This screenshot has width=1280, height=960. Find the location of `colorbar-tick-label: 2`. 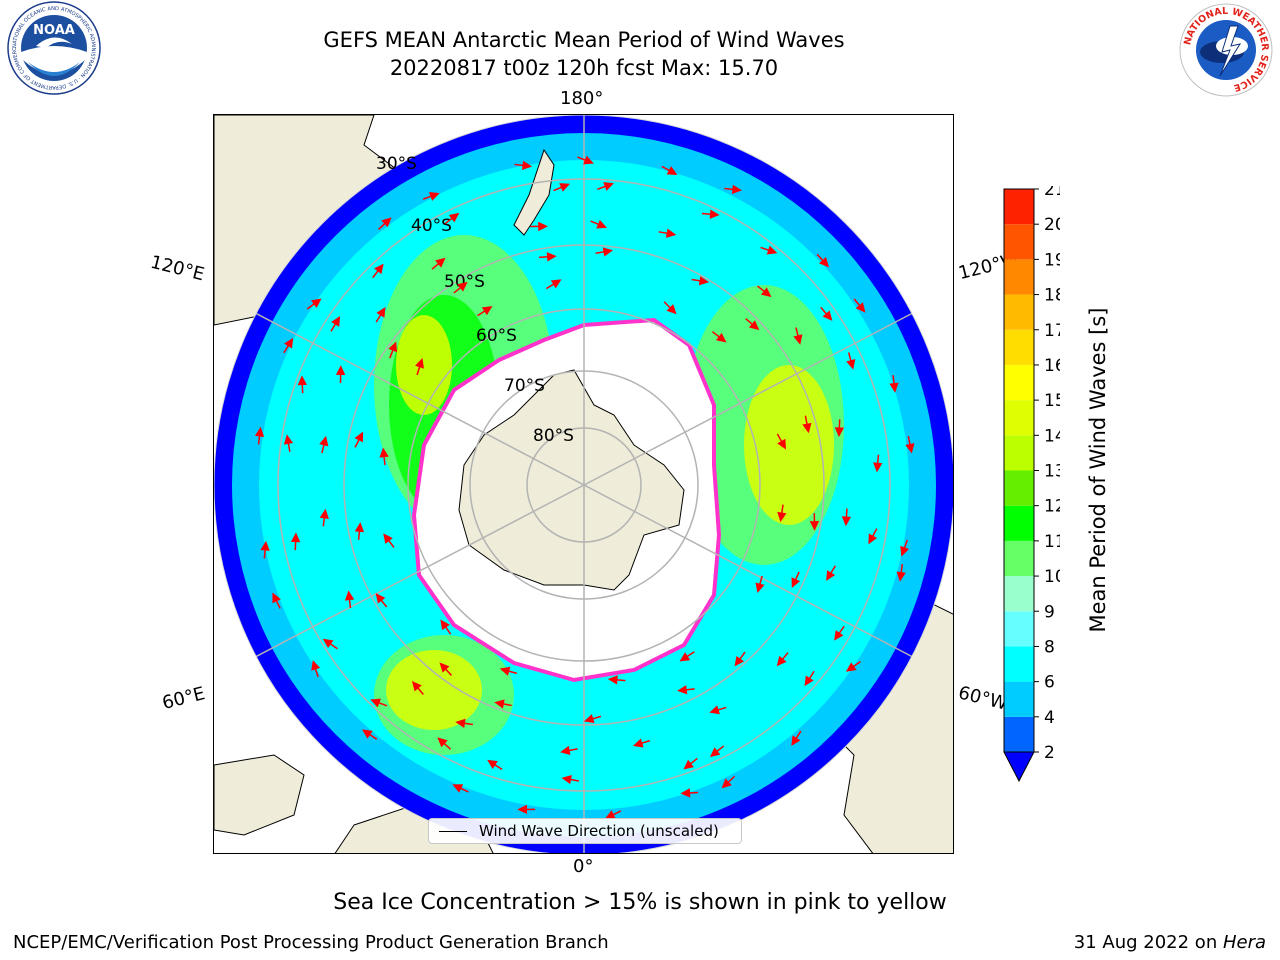

colorbar-tick-label: 2 is located at coordinates (1049, 753).